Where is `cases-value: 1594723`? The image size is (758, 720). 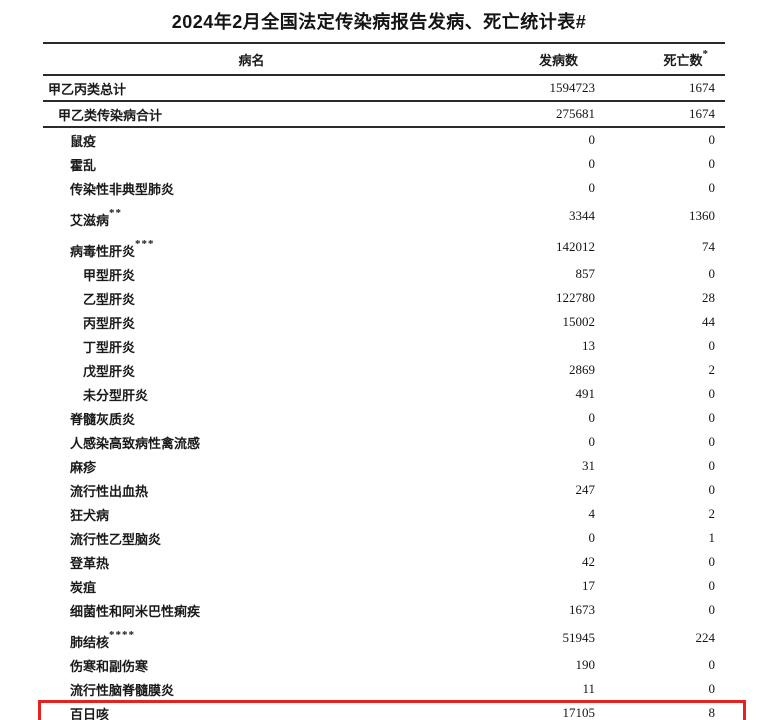
cases-value: 1594723 is located at coordinates (572, 87).